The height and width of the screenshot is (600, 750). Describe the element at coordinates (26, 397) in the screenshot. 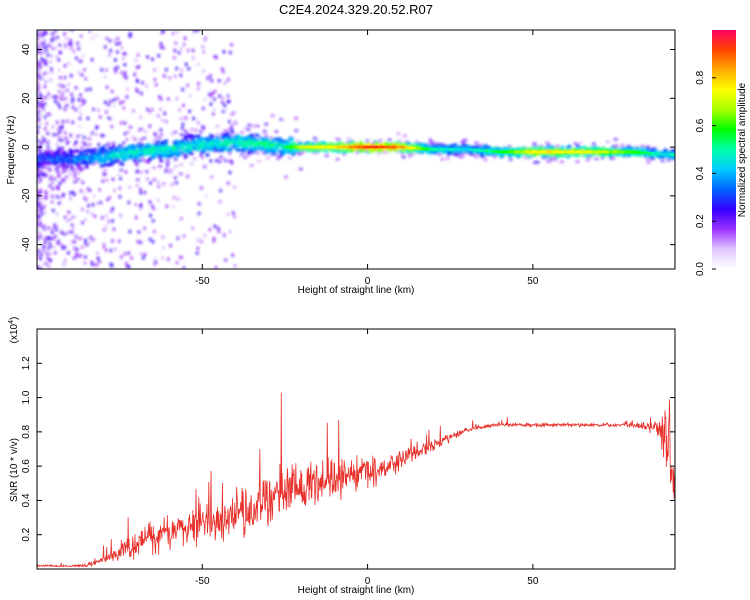

I see `y-tick-label: 1.0` at that location.